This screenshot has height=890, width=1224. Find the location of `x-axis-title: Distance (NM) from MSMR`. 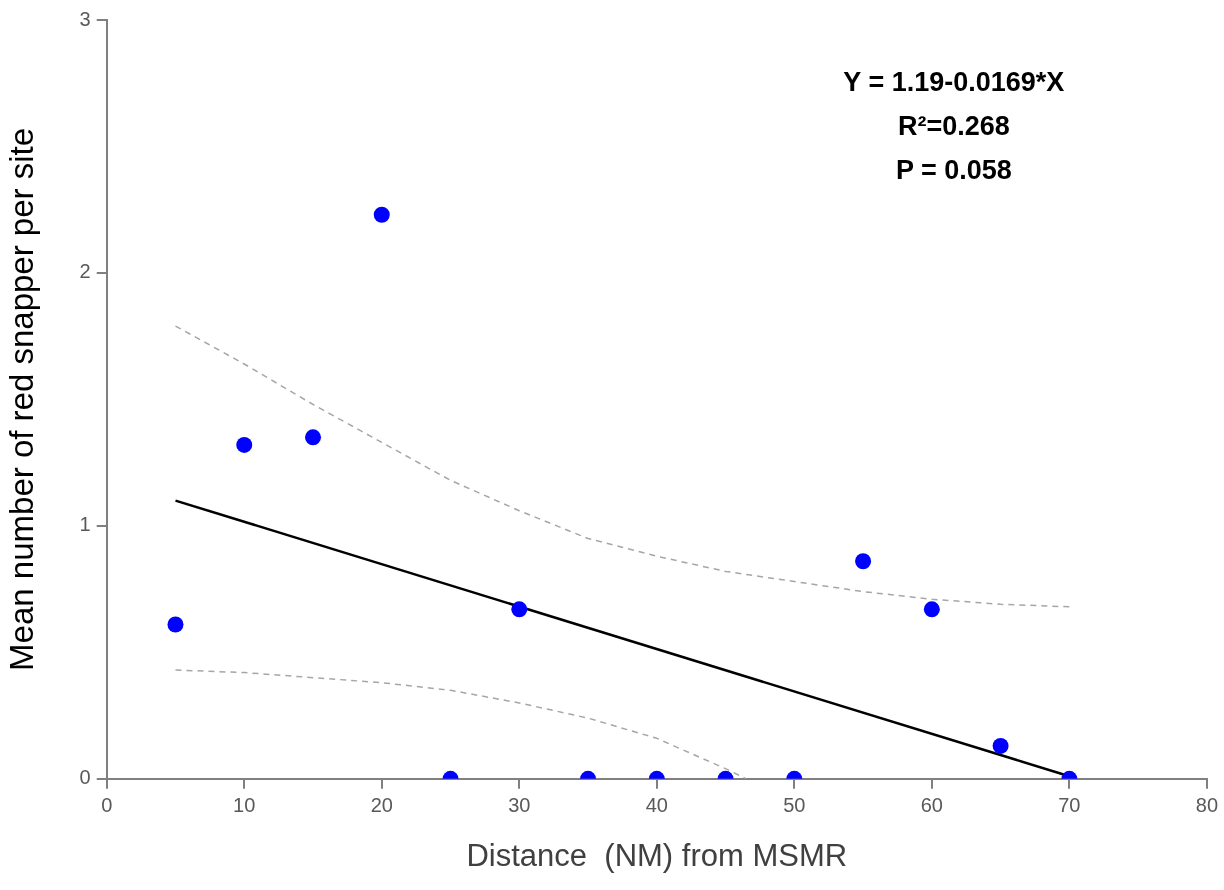

x-axis-title: Distance (NM) from MSMR is located at coordinates (657, 855).